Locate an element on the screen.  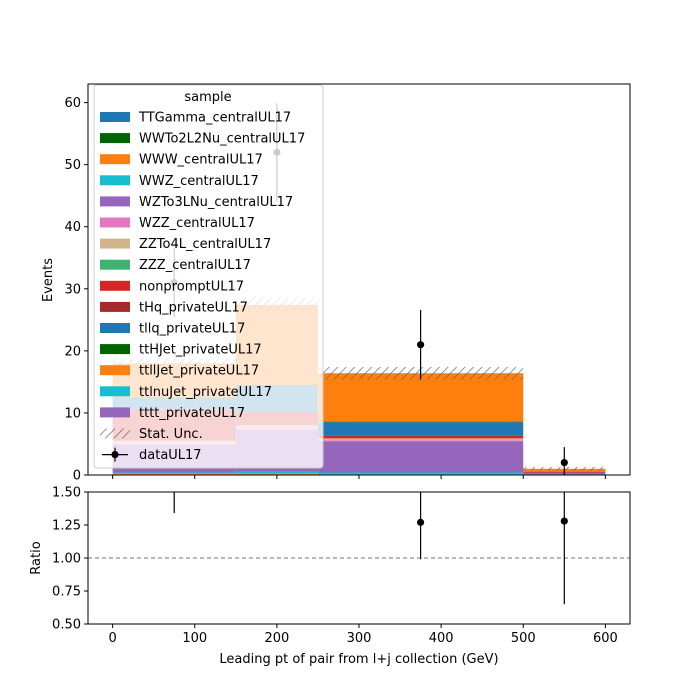
bar-nonpromptUL17-bin2 is located at coordinates (420, 437).